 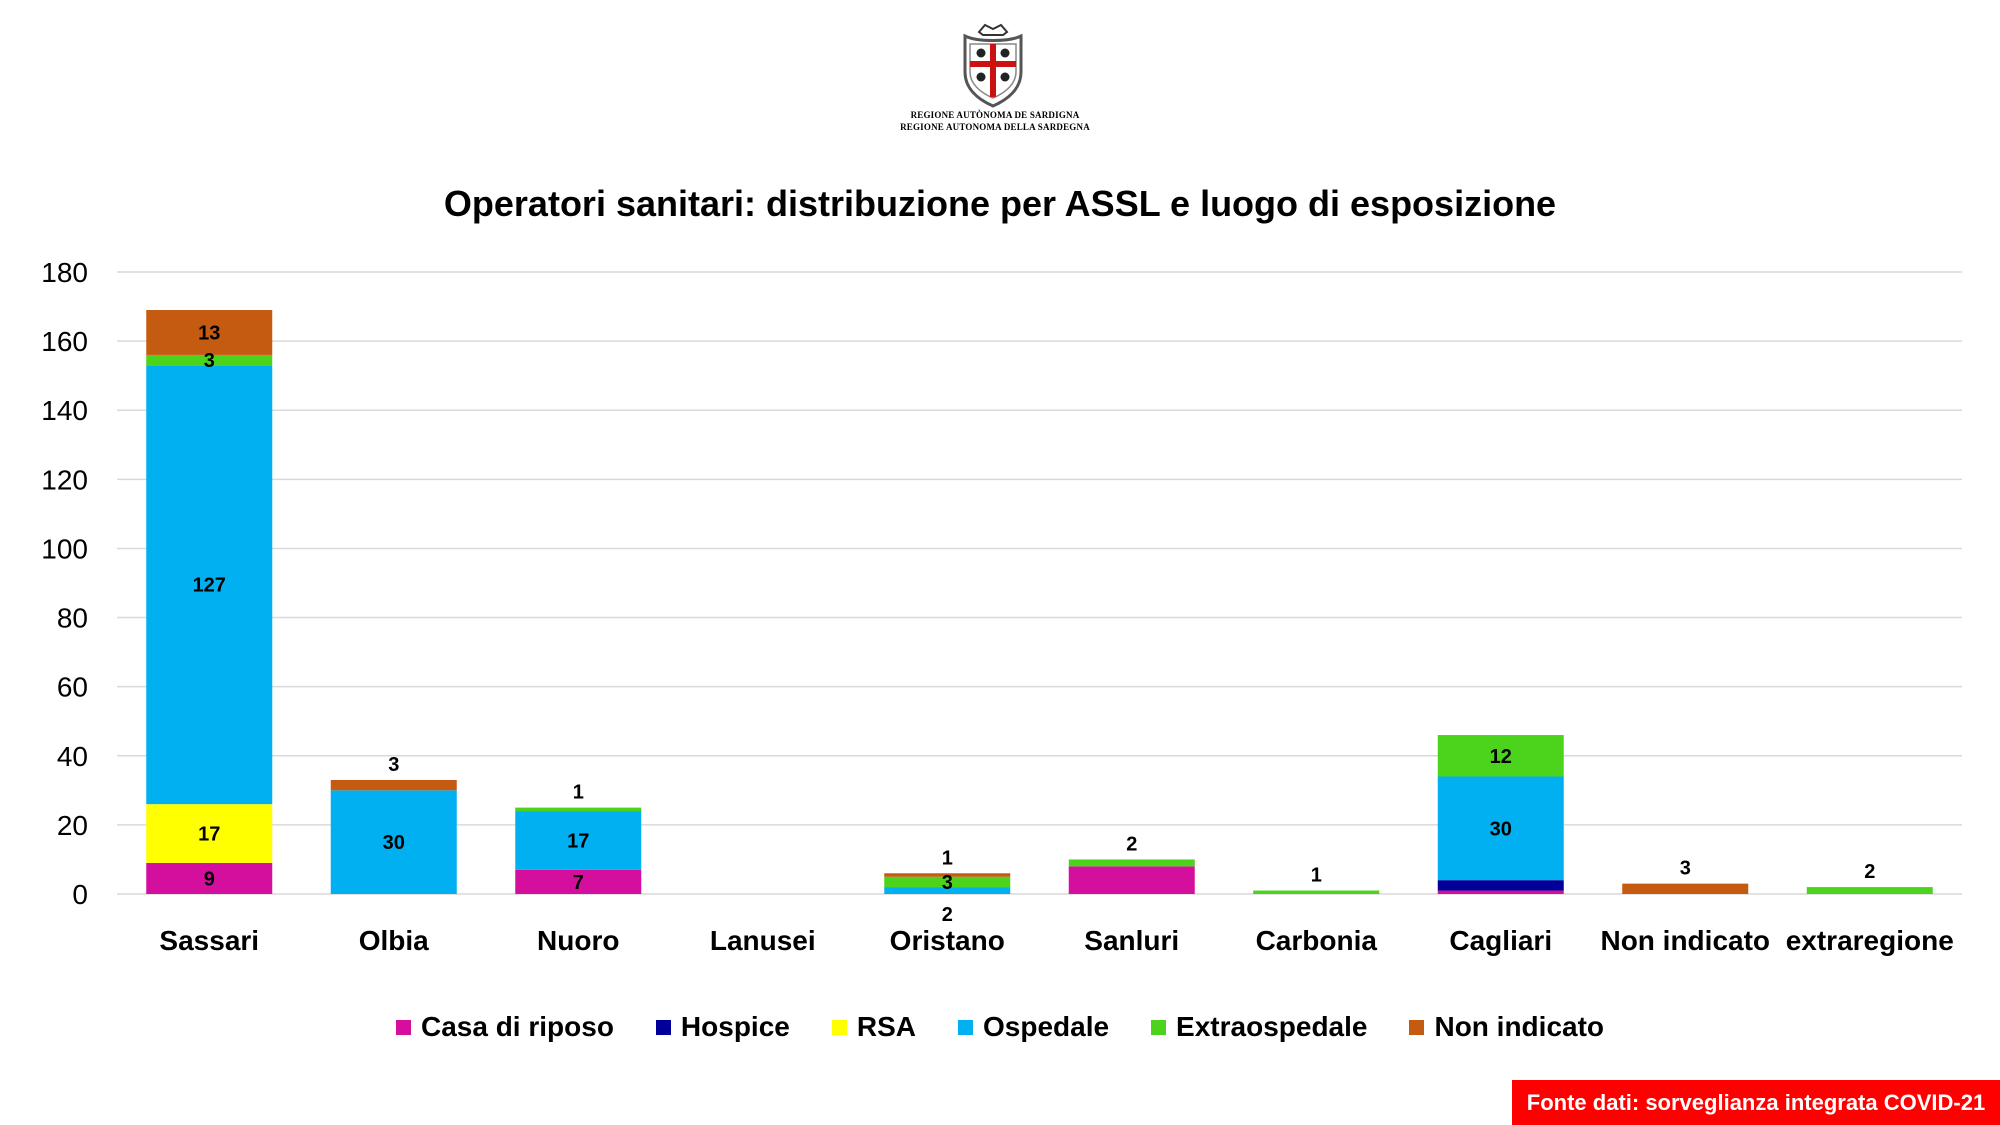 I want to click on bar-oristano-extraospedale, so click(x=947, y=882).